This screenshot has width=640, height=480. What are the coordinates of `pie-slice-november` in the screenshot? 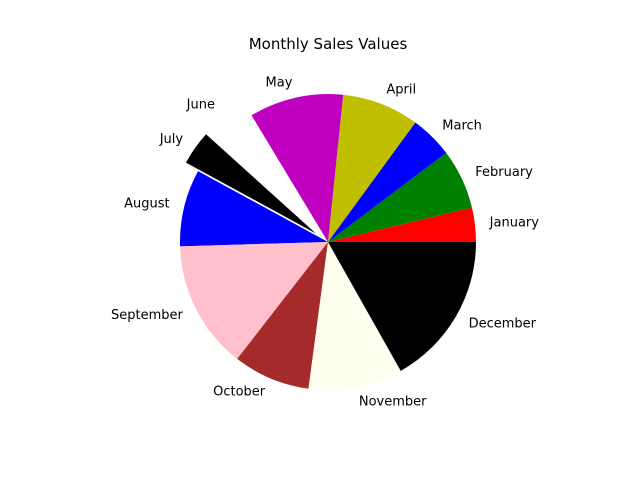 It's located at (354, 316).